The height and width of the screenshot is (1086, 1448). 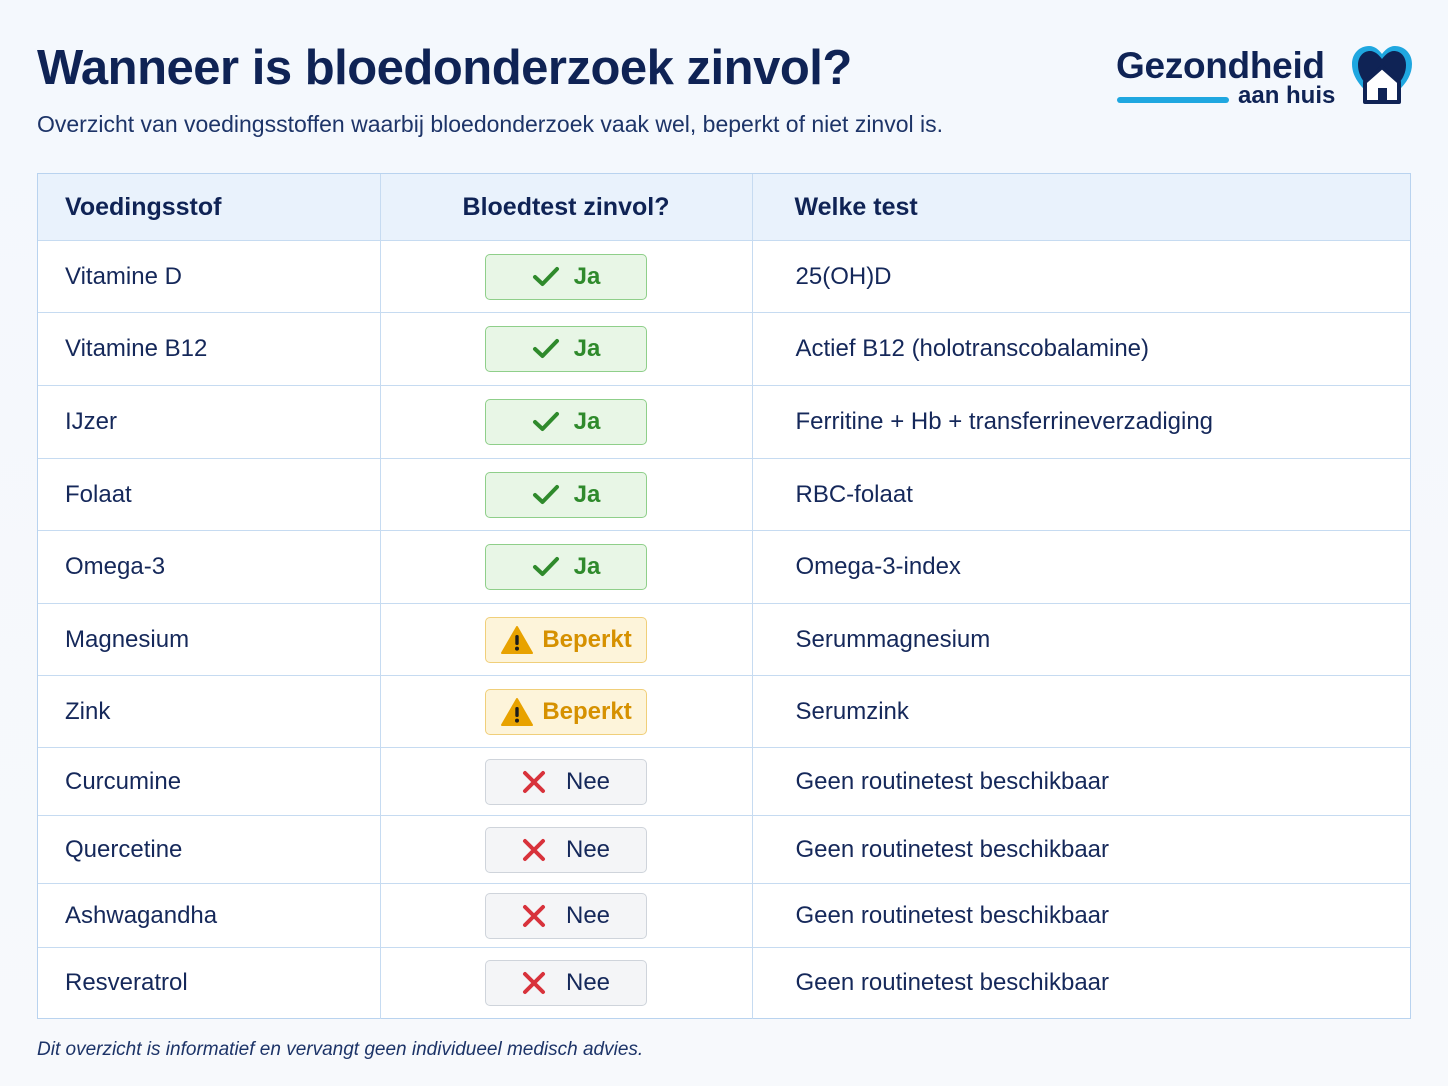 What do you see at coordinates (1287, 95) in the screenshot?
I see `logo-tagline: aan huis` at bounding box center [1287, 95].